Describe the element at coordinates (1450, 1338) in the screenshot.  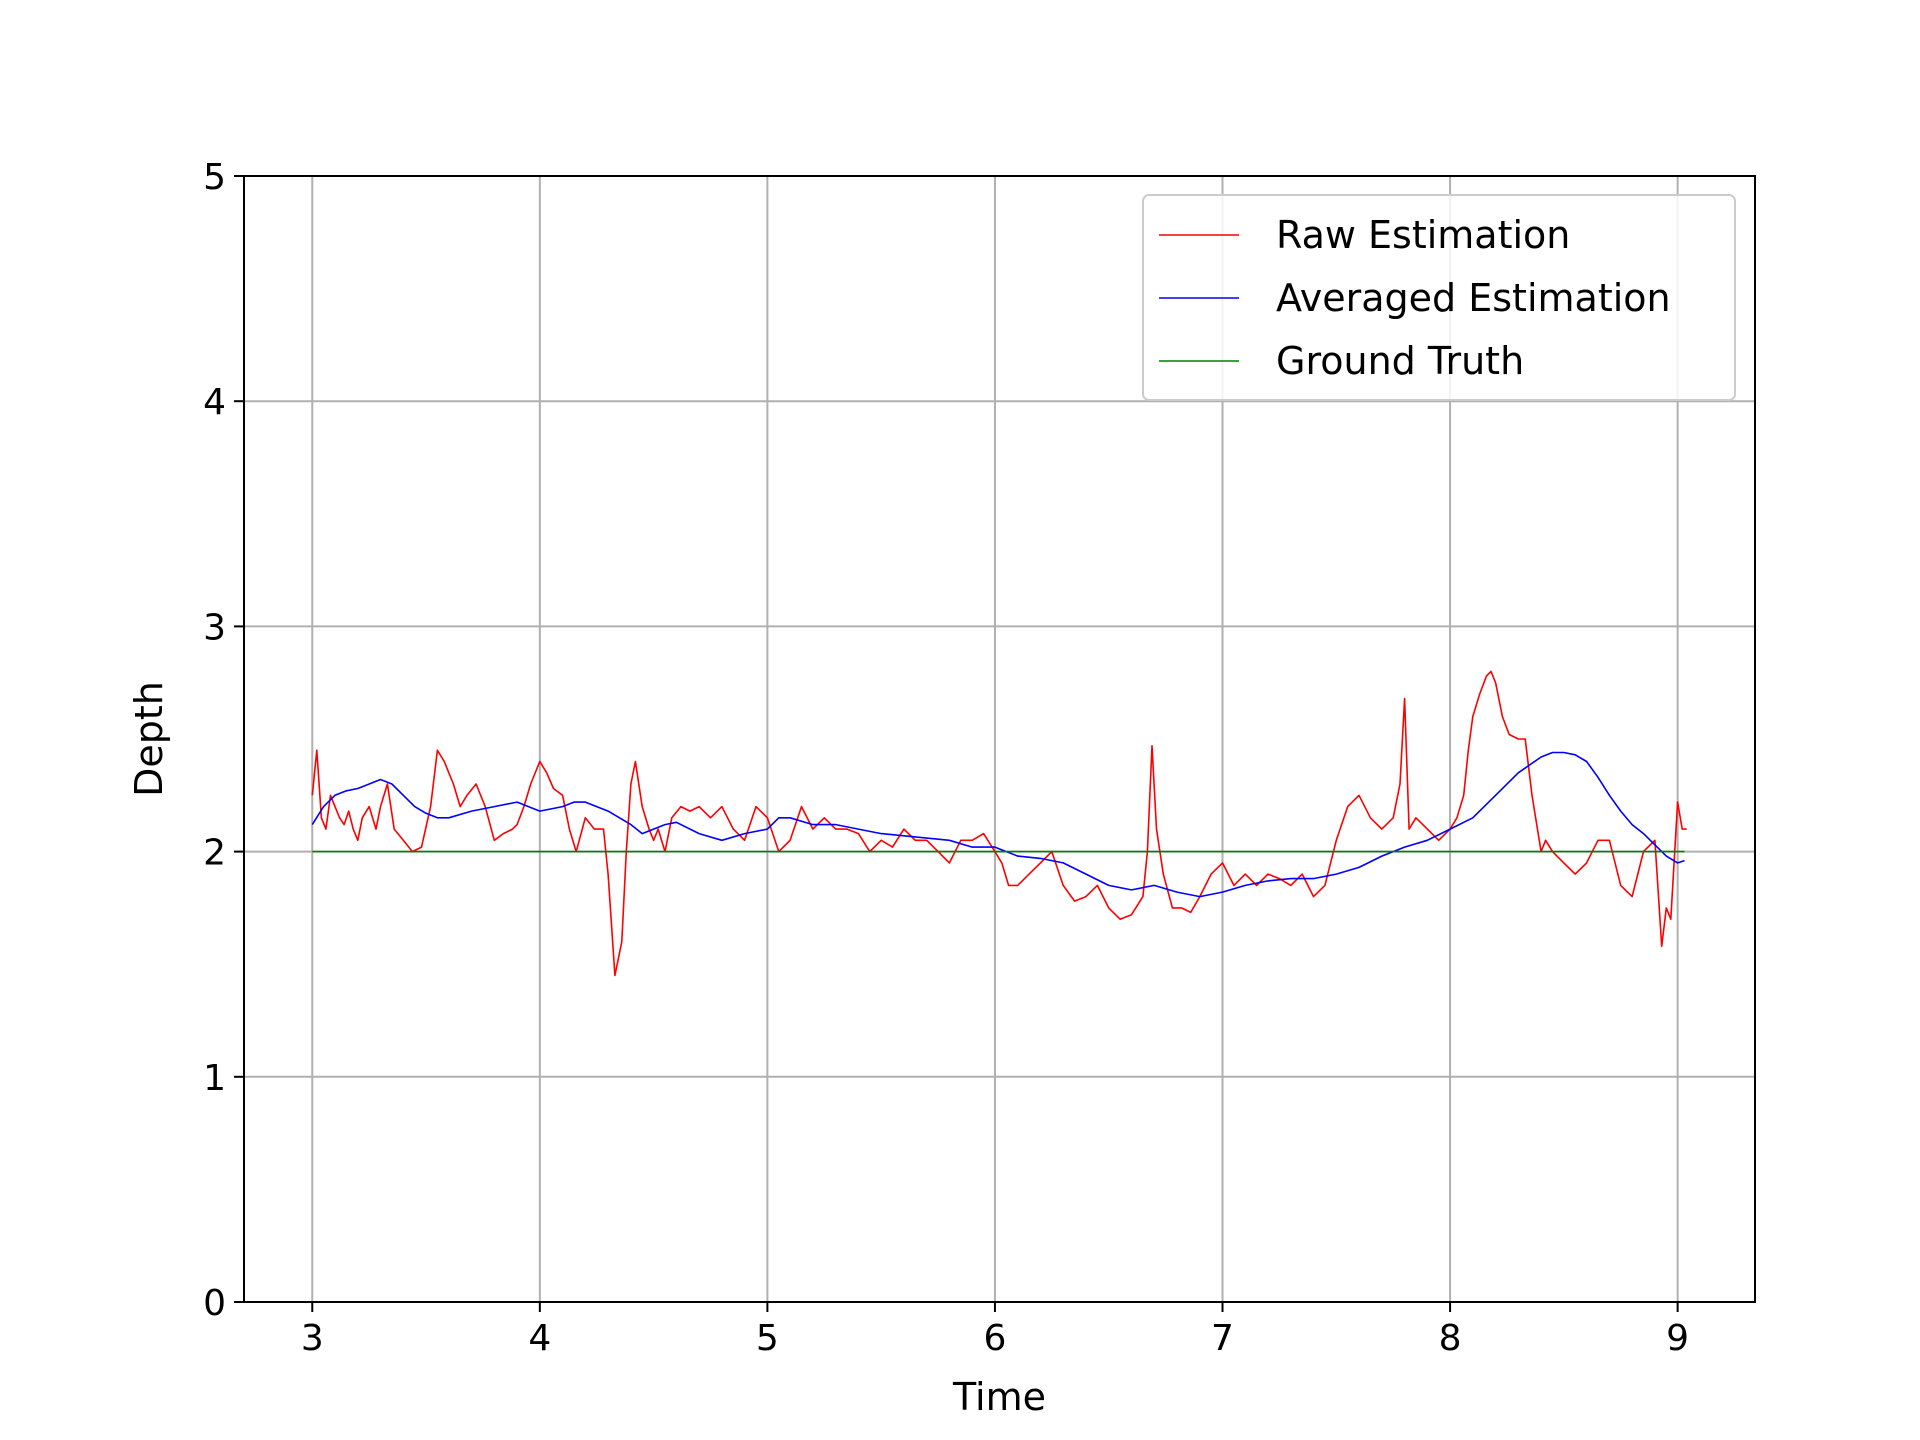
I see `x-tick-label: 8` at that location.